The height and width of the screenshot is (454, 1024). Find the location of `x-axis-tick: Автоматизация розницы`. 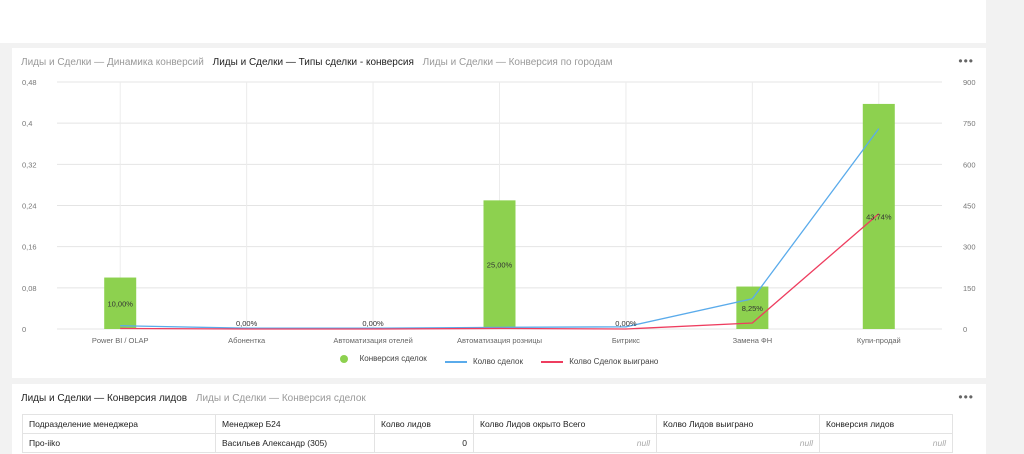

x-axis-tick: Автоматизация розницы is located at coordinates (499, 340).